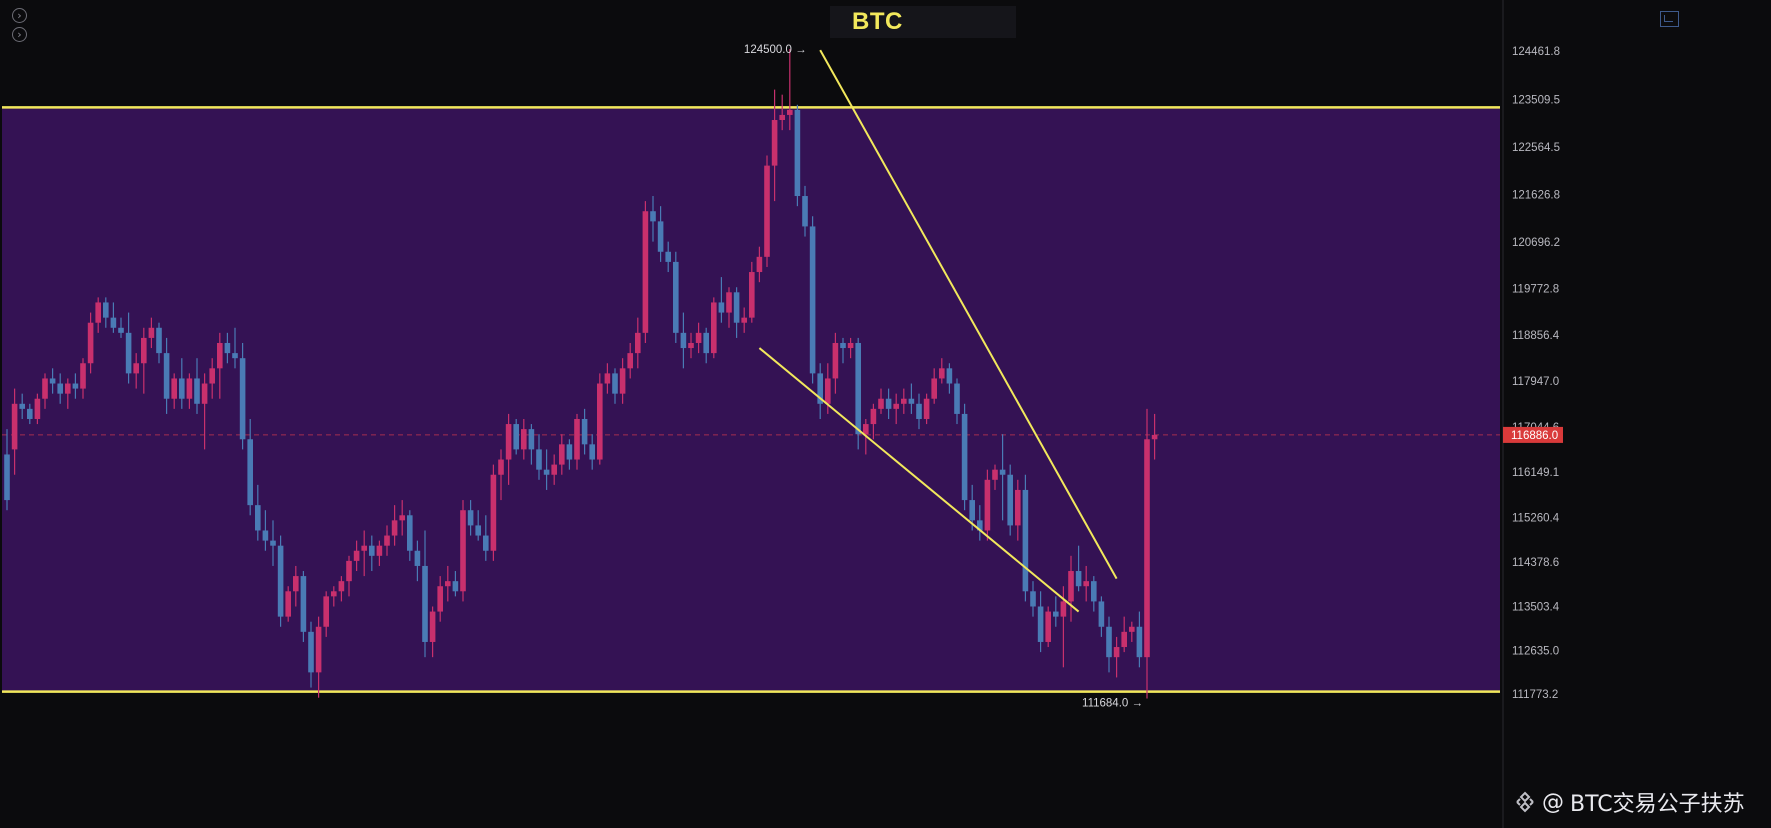 The height and width of the screenshot is (828, 1771). I want to click on expand-chevron-icon: ›, so click(19, 34).